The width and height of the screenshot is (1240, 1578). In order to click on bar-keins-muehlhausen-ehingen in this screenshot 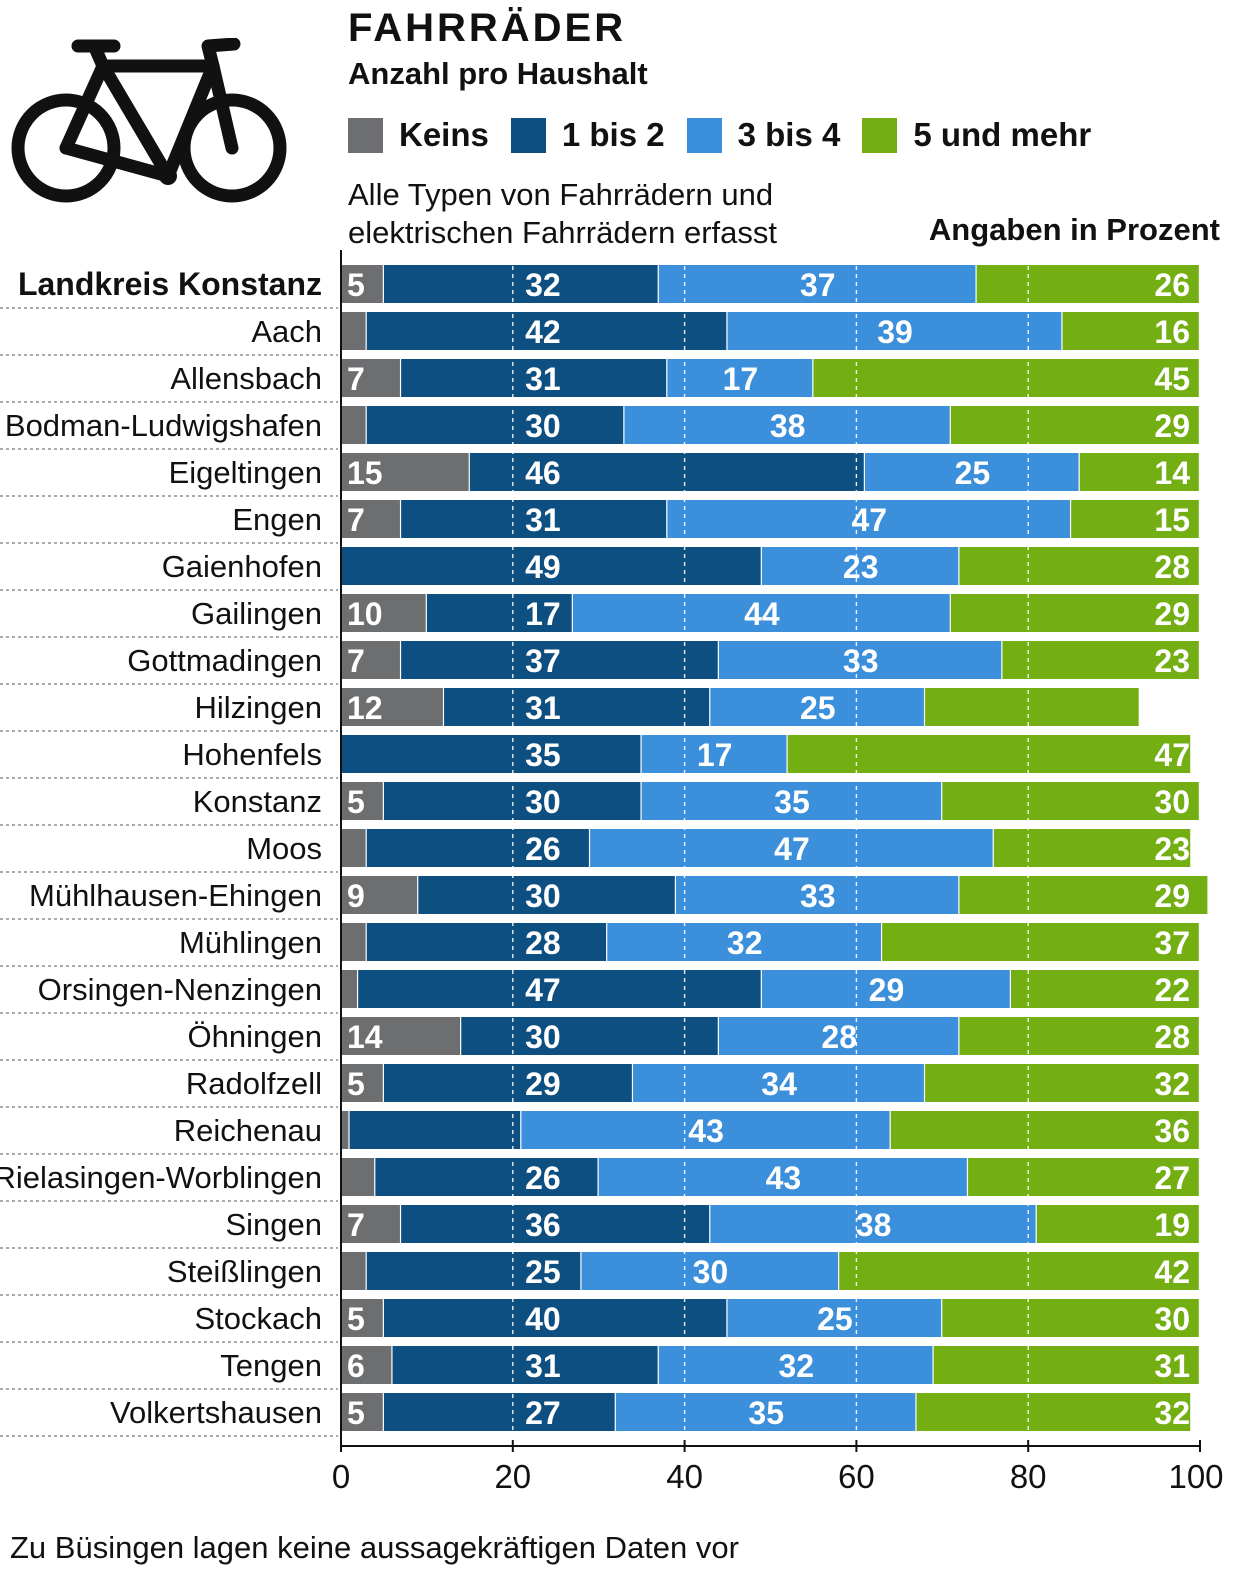, I will do `click(379, 895)`.